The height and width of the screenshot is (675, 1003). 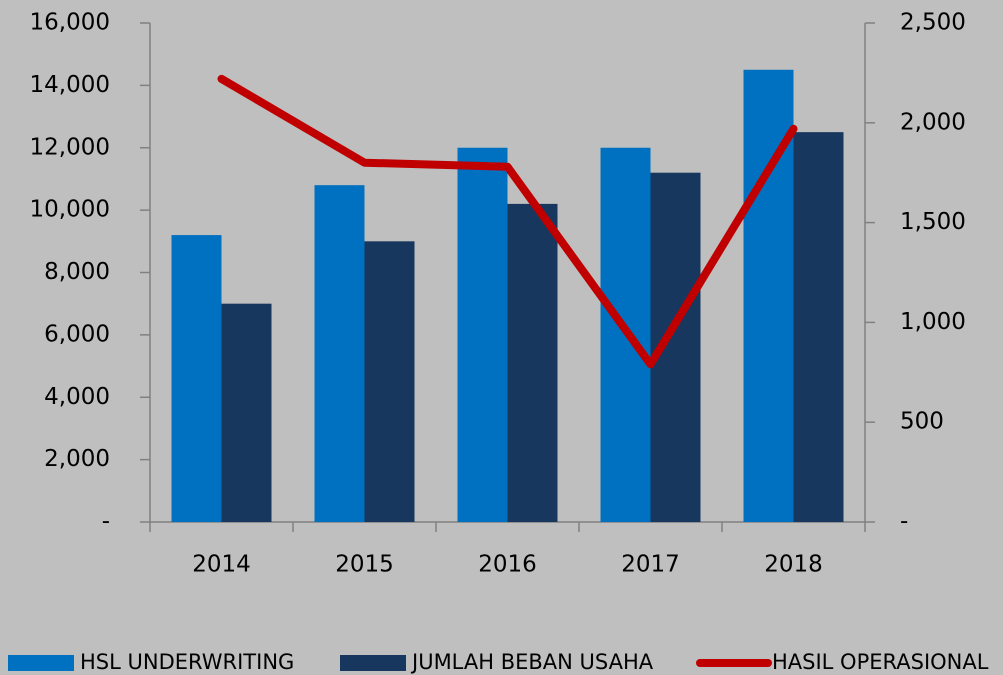 I want to click on y2-tick-label: 2,500, so click(x=933, y=23).